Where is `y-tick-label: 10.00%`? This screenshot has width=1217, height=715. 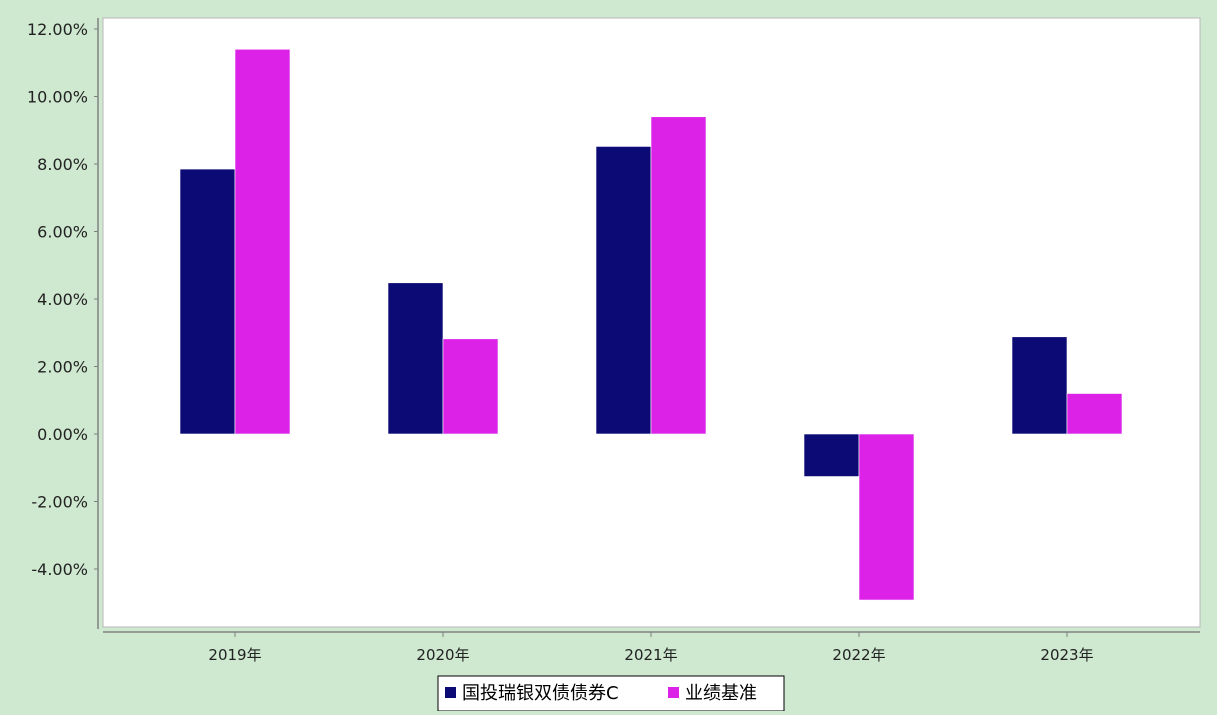
y-tick-label: 10.00% is located at coordinates (57, 97).